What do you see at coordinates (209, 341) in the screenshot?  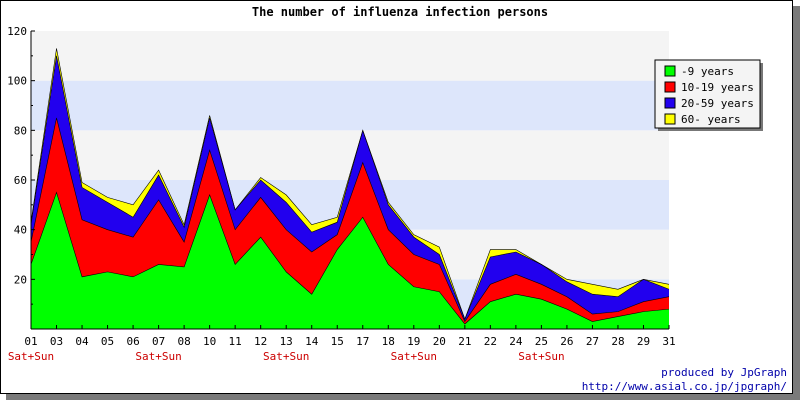 I see `x-tick-label: 10` at bounding box center [209, 341].